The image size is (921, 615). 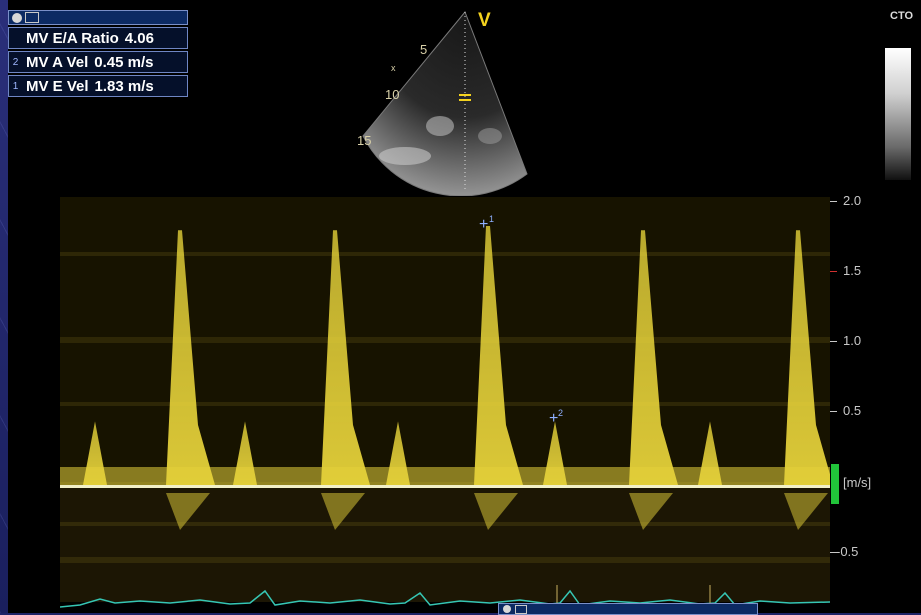 I want to click on 2d-sector-image, so click(x=445, y=103).